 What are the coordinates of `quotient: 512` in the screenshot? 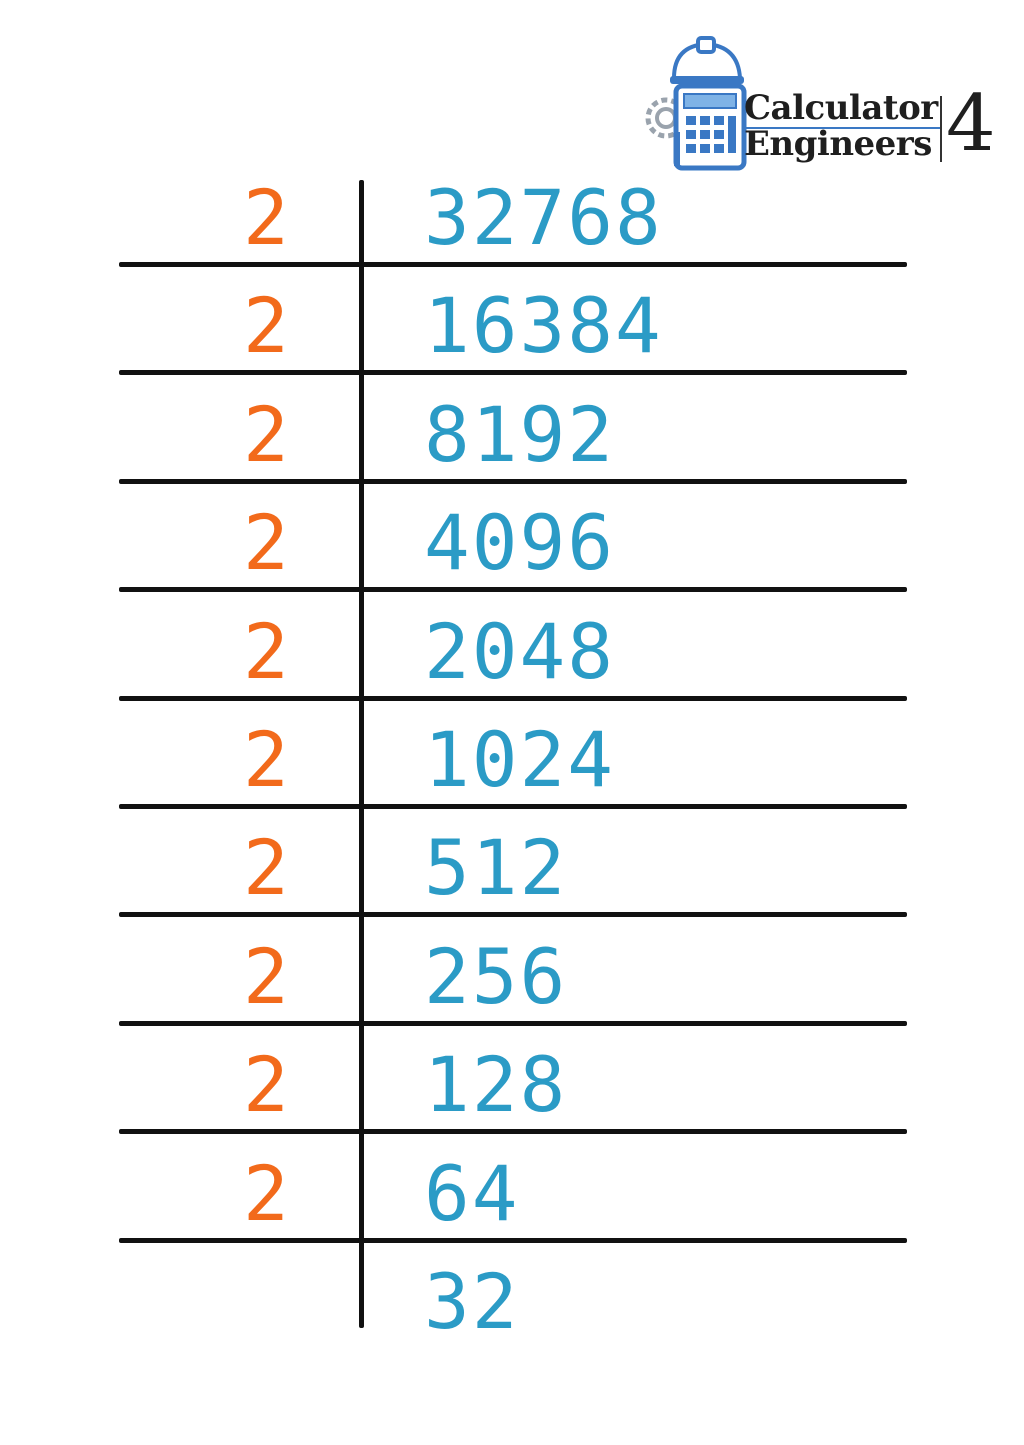 It's located at (496, 868).